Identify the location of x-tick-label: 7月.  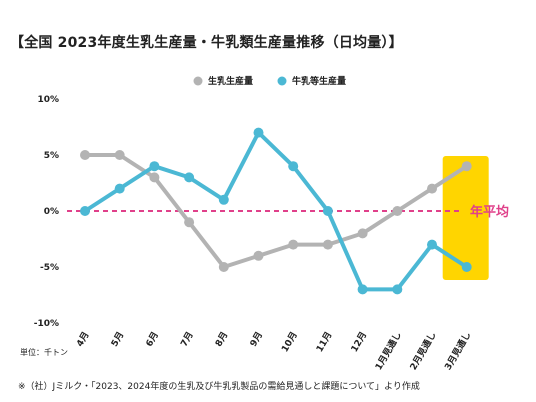
(187, 339).